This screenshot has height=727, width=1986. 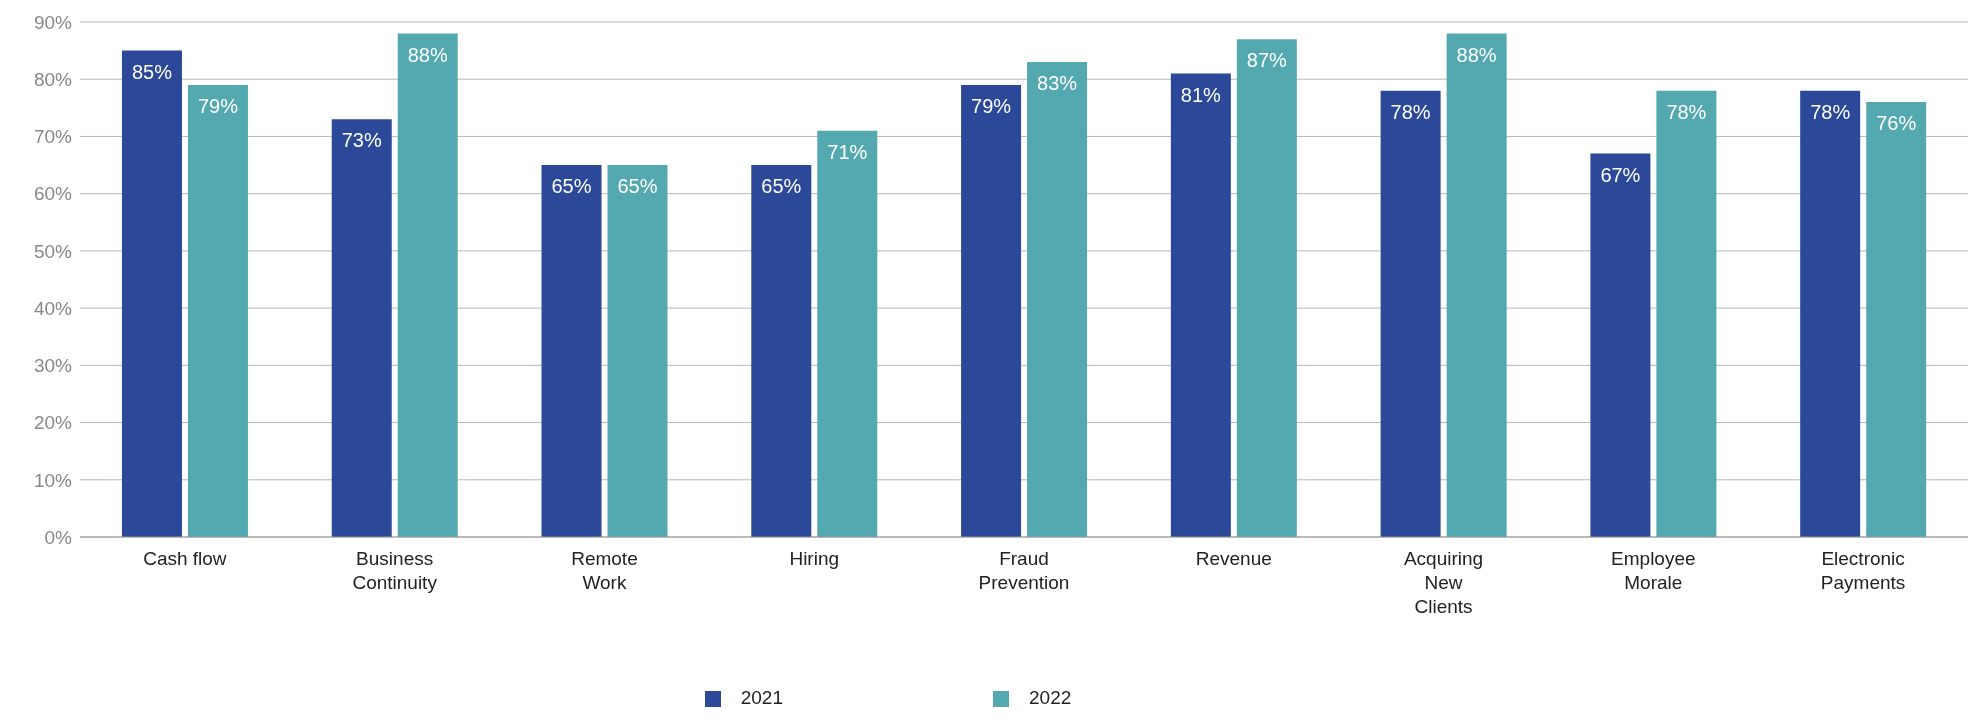 What do you see at coordinates (814, 558) in the screenshot?
I see `x-tick-label: Hiring` at bounding box center [814, 558].